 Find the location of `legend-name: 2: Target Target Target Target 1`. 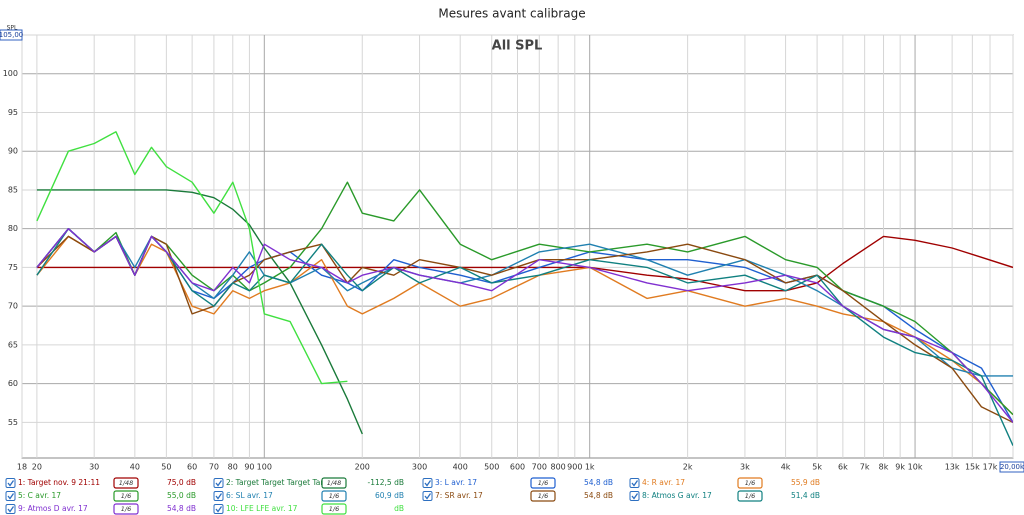

legend-name: 2: Target Target Target Target 1 is located at coordinates (284, 482).